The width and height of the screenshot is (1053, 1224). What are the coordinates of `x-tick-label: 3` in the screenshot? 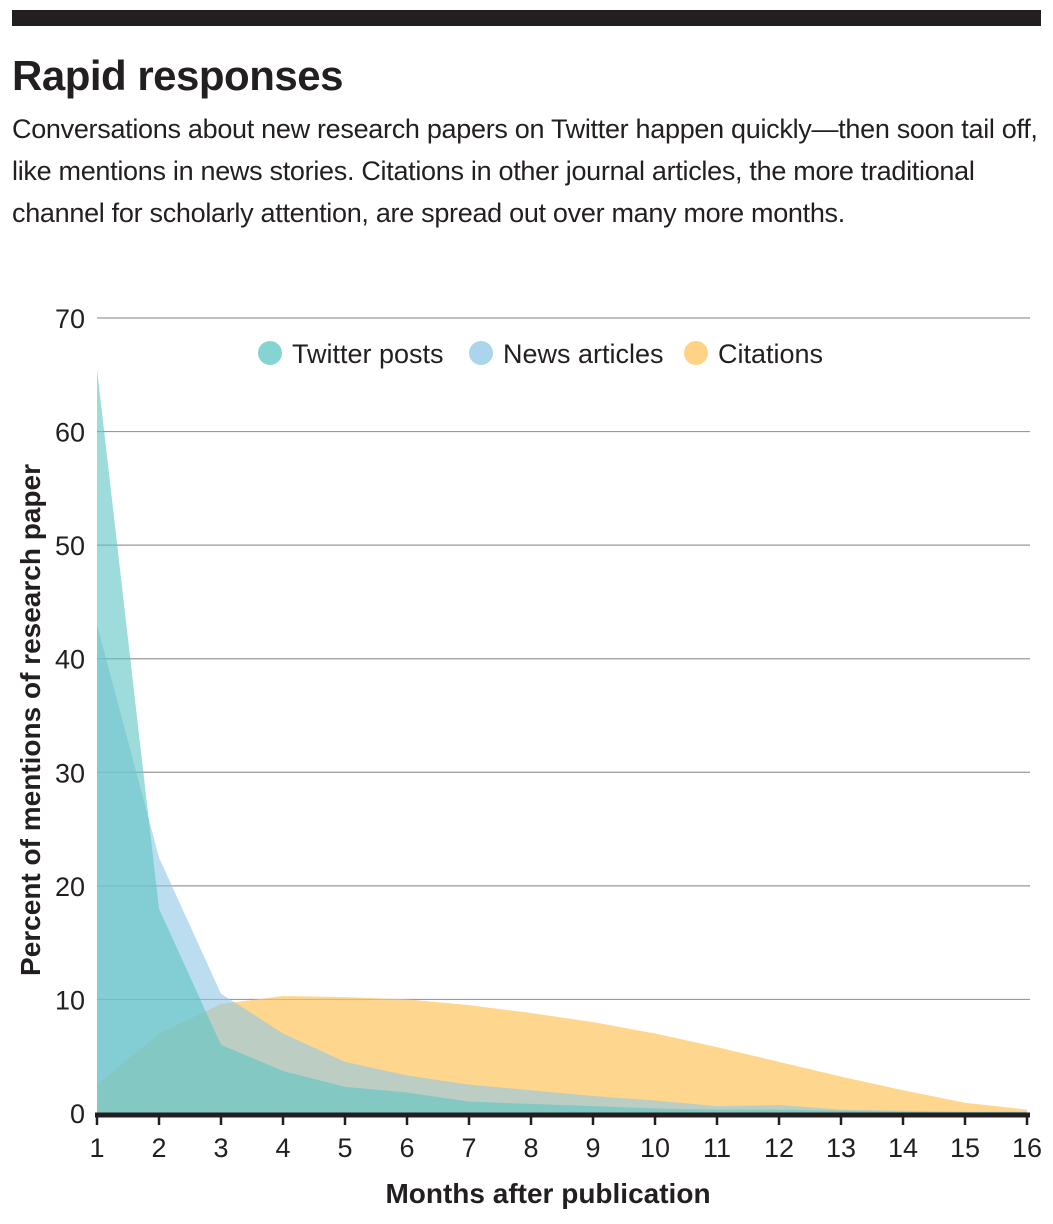 It's located at (220, 1148).